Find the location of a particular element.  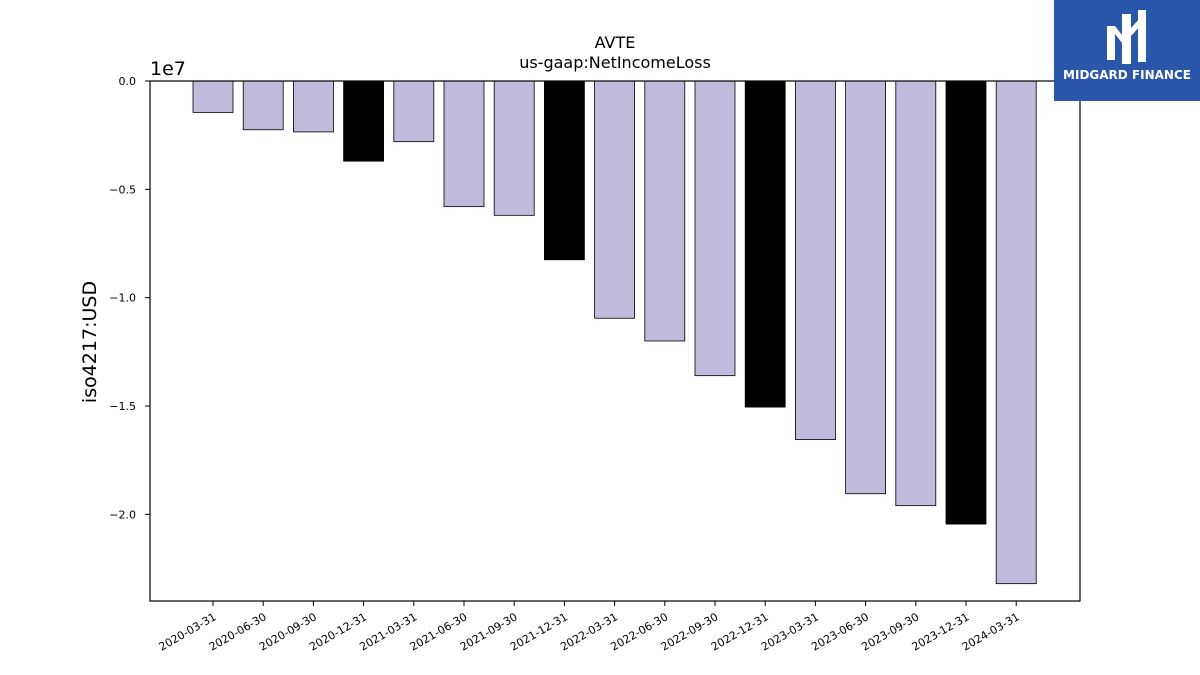

y-axis-offset-label: 1e7 is located at coordinates (168, 69).